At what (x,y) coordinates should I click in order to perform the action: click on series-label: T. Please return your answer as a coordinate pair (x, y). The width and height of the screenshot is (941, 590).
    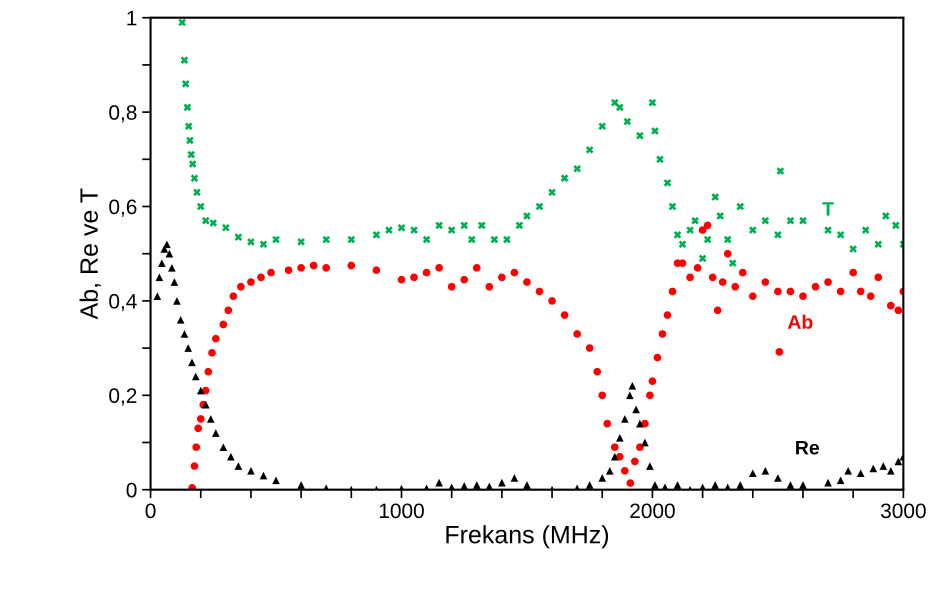
    Looking at the image, I should click on (828, 209).